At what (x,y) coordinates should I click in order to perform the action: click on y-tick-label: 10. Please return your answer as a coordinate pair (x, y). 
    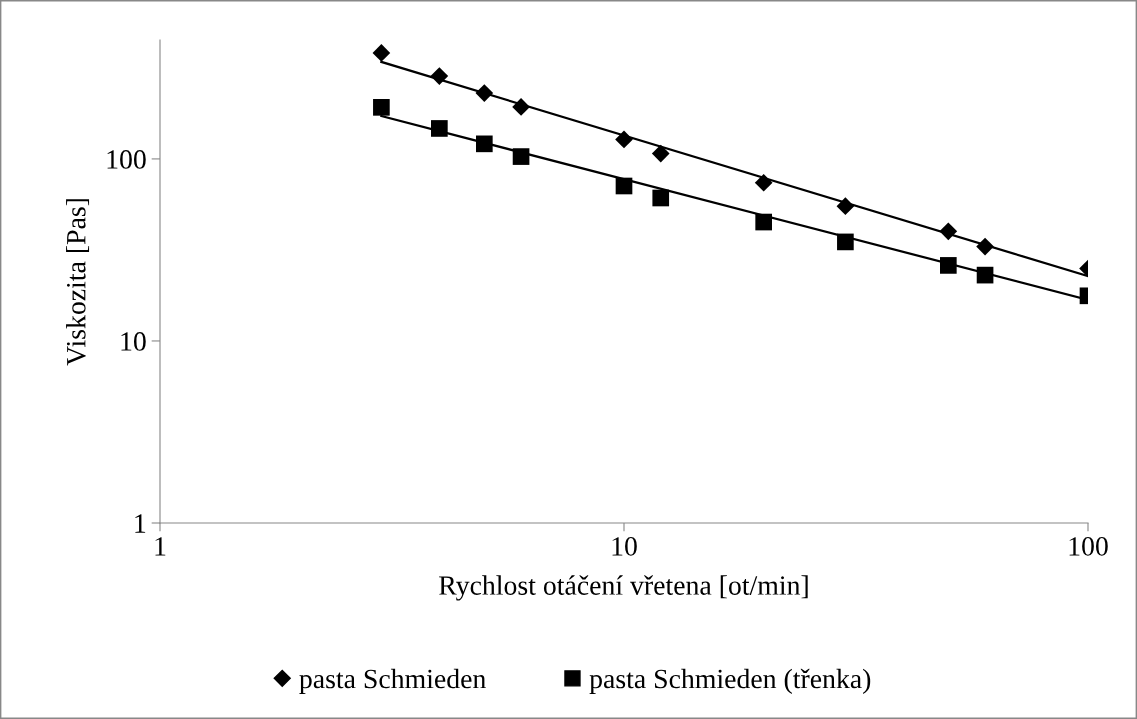
    Looking at the image, I should click on (133, 341).